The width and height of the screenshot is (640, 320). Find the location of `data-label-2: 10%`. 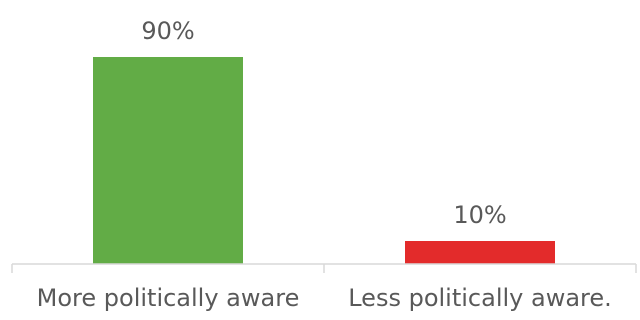

data-label-2: 10% is located at coordinates (479, 215).